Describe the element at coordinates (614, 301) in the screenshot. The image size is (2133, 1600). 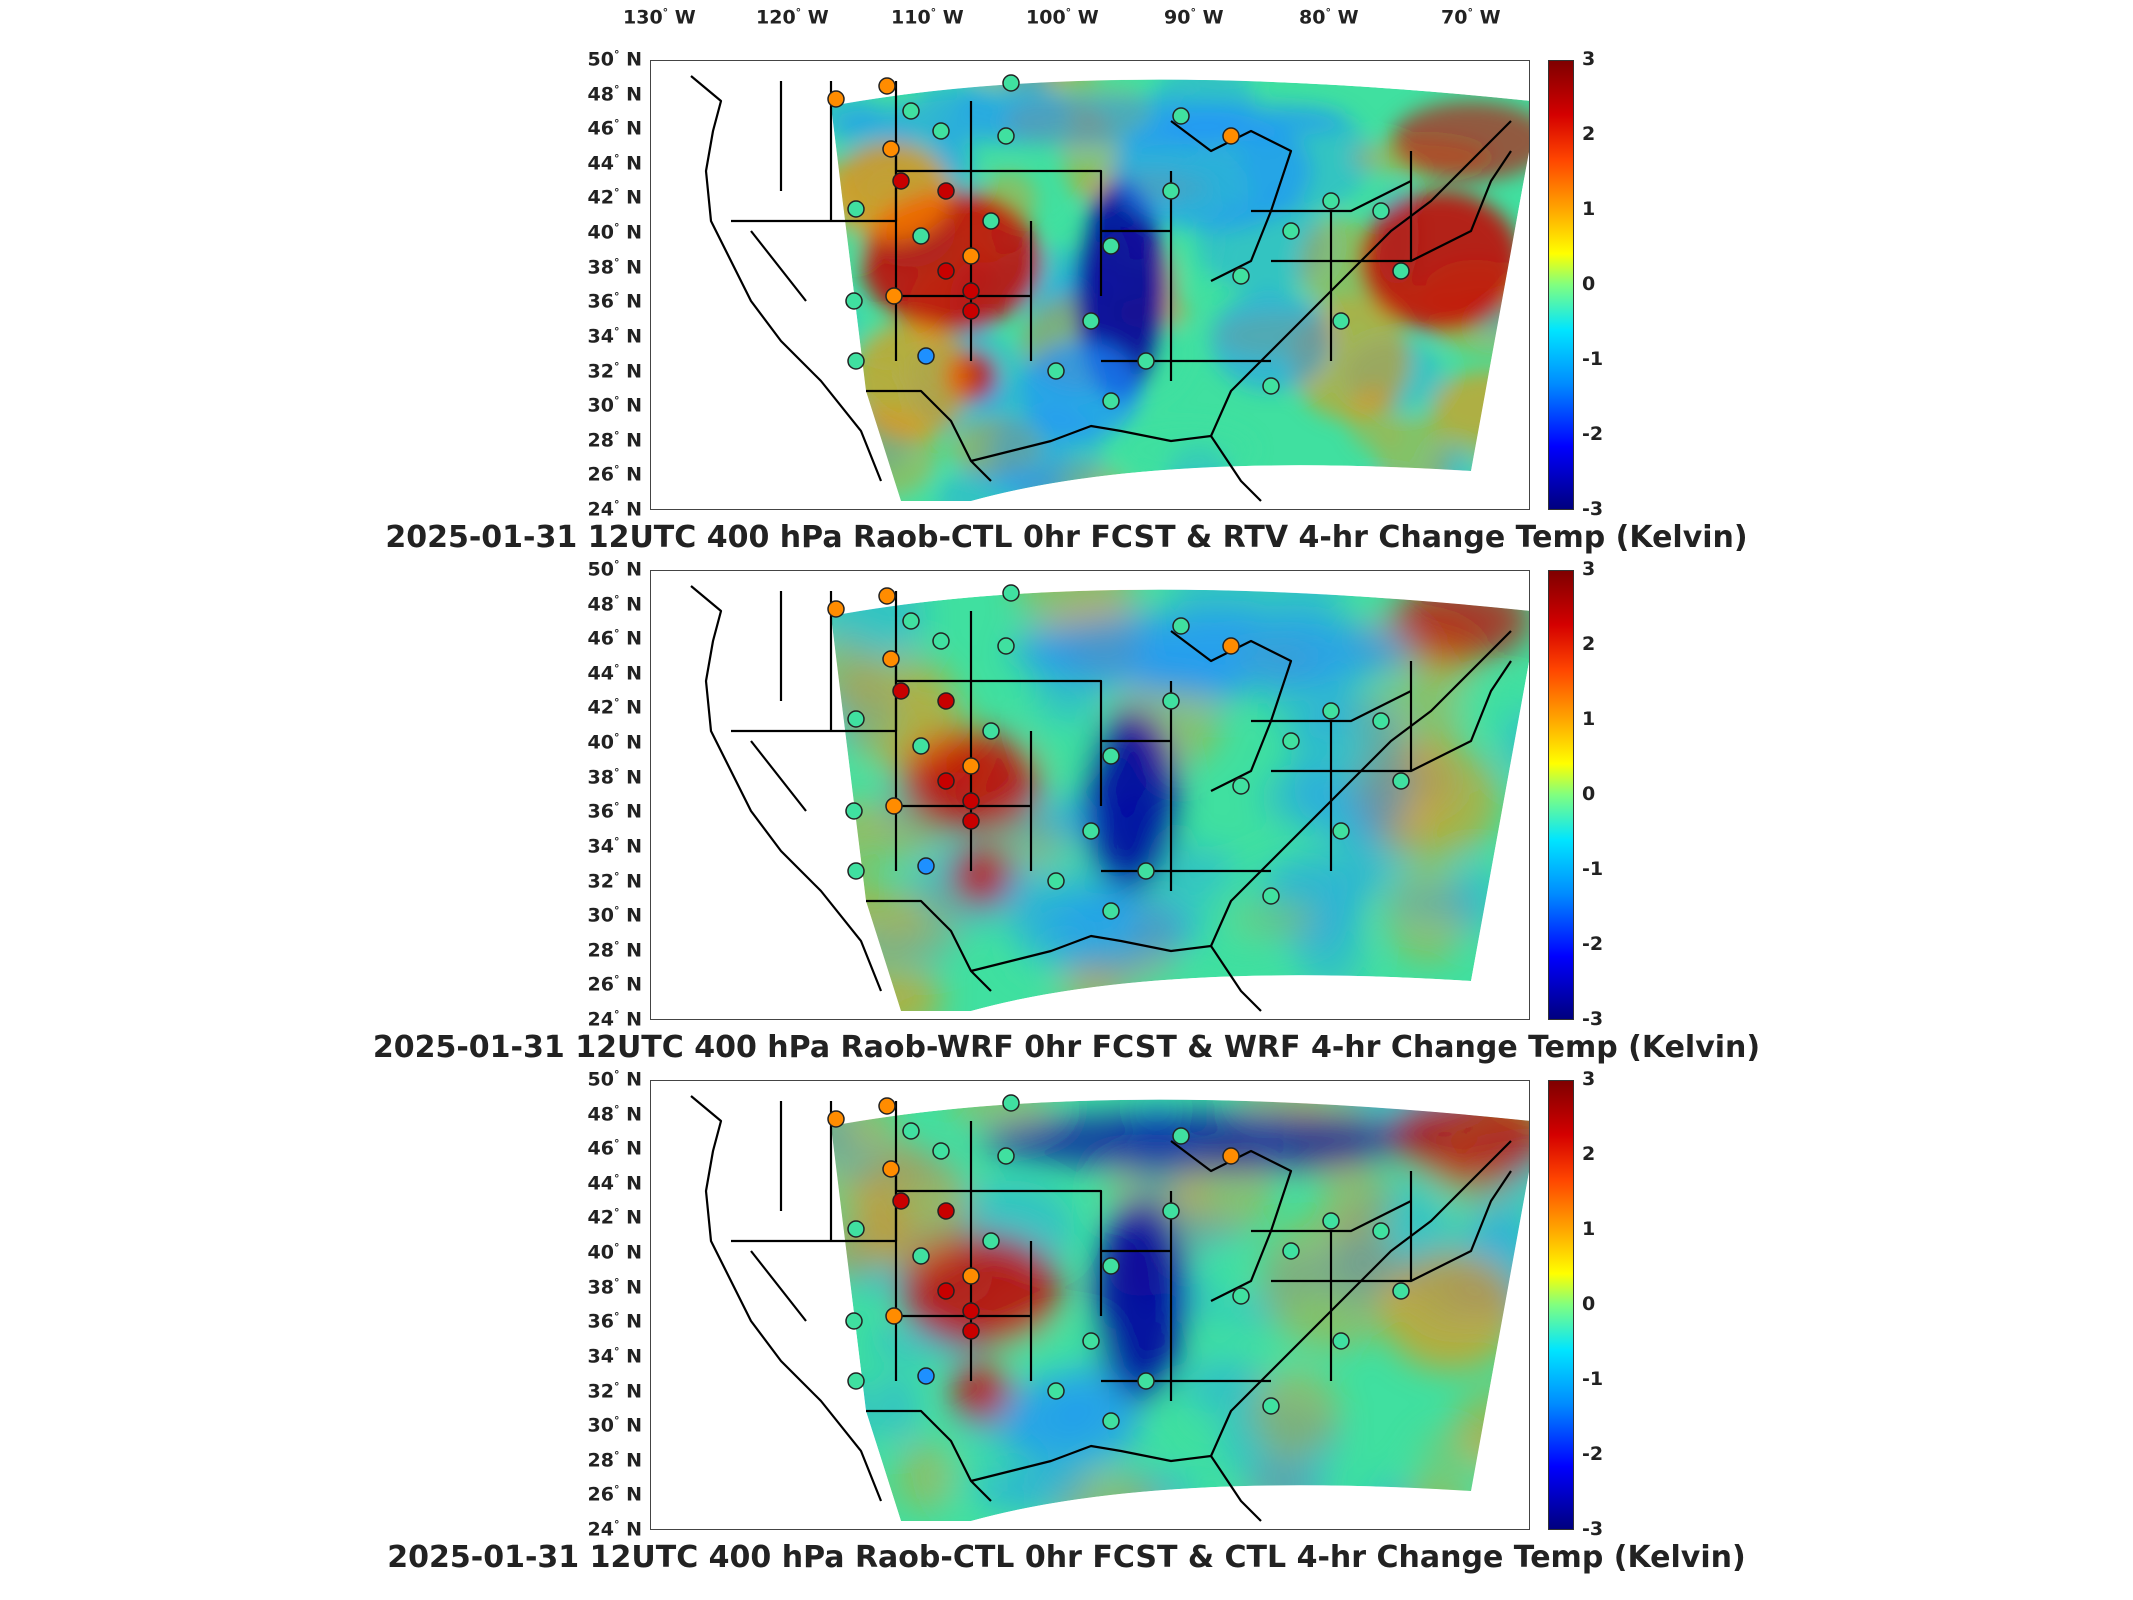
I see `lat-label-36: 36° N` at that location.